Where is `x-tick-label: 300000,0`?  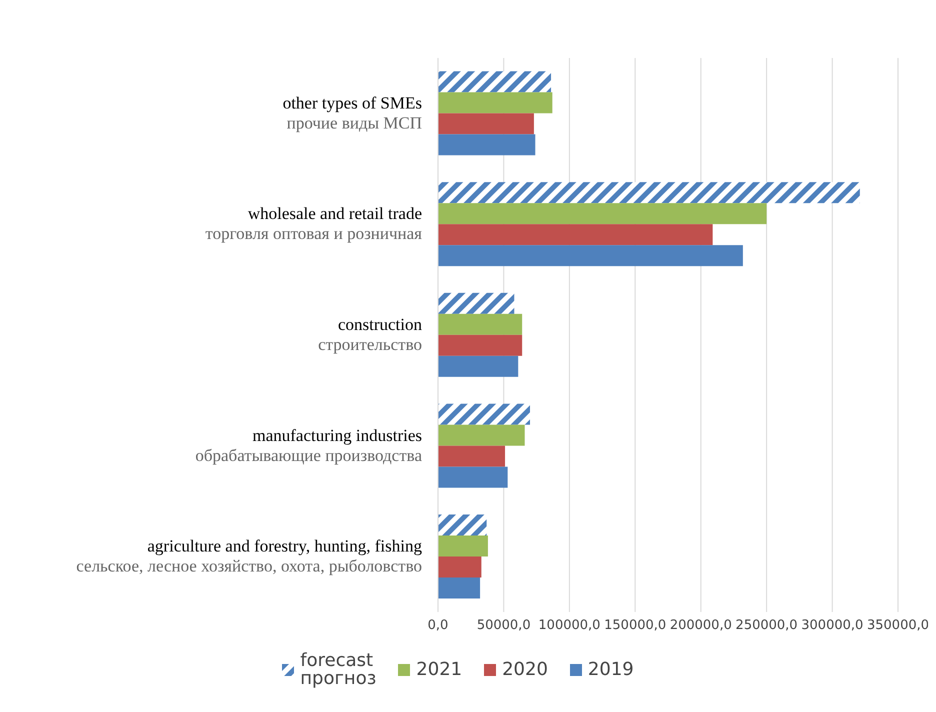
x-tick-label: 300000,0 is located at coordinates (832, 626).